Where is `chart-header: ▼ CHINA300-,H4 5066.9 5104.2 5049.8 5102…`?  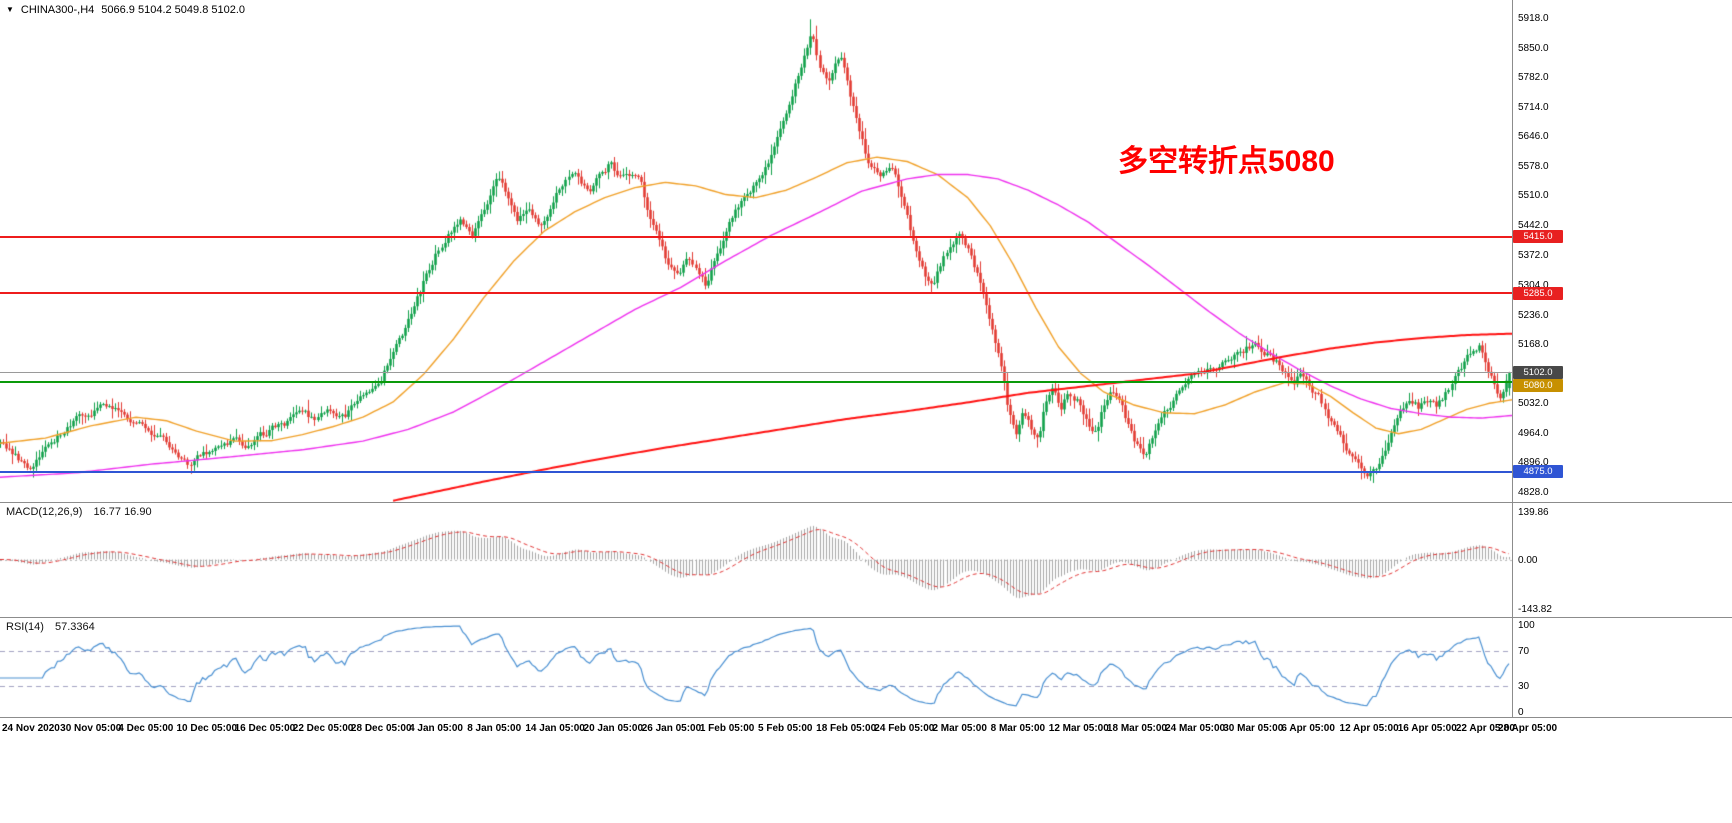
chart-header: ▼ CHINA300-,H4 5066.9 5104.2 5049.8 5102… is located at coordinates (125, 10).